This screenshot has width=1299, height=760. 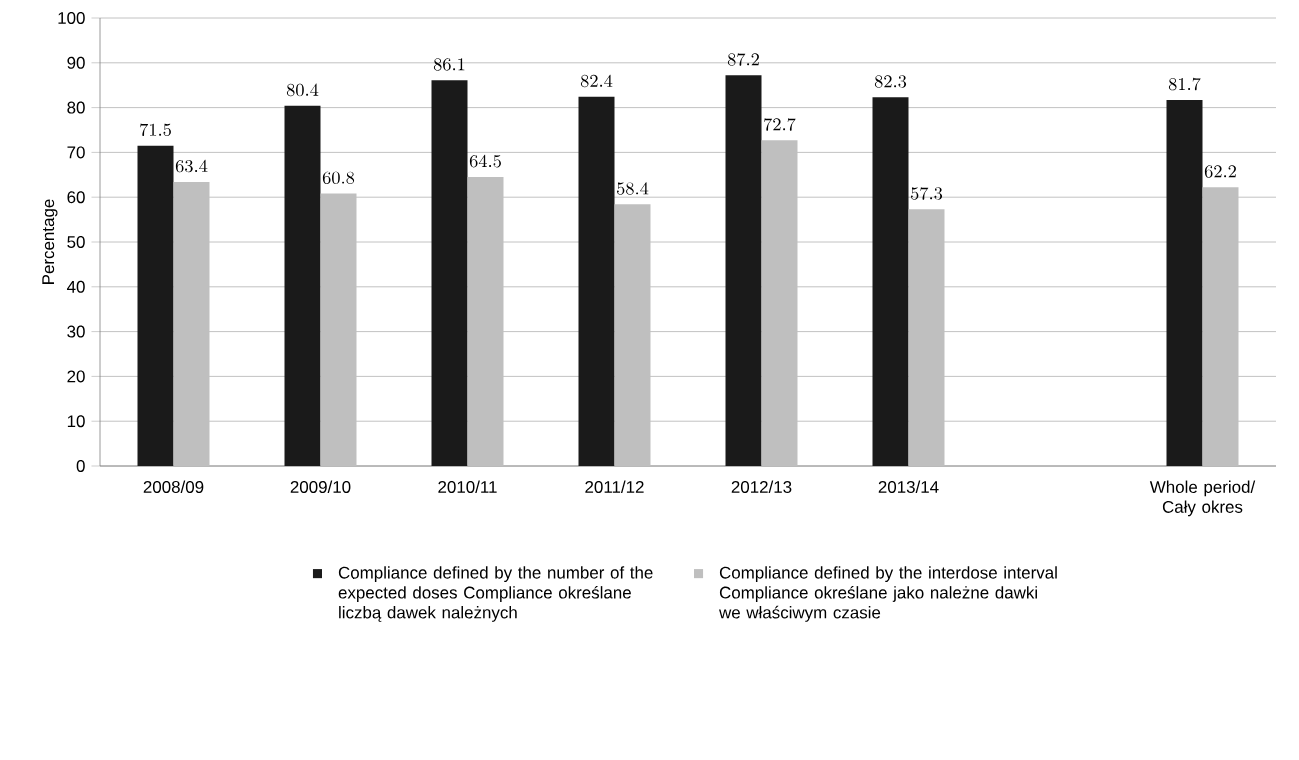 What do you see at coordinates (76, 421) in the screenshot?
I see `y-tick-label: 10` at bounding box center [76, 421].